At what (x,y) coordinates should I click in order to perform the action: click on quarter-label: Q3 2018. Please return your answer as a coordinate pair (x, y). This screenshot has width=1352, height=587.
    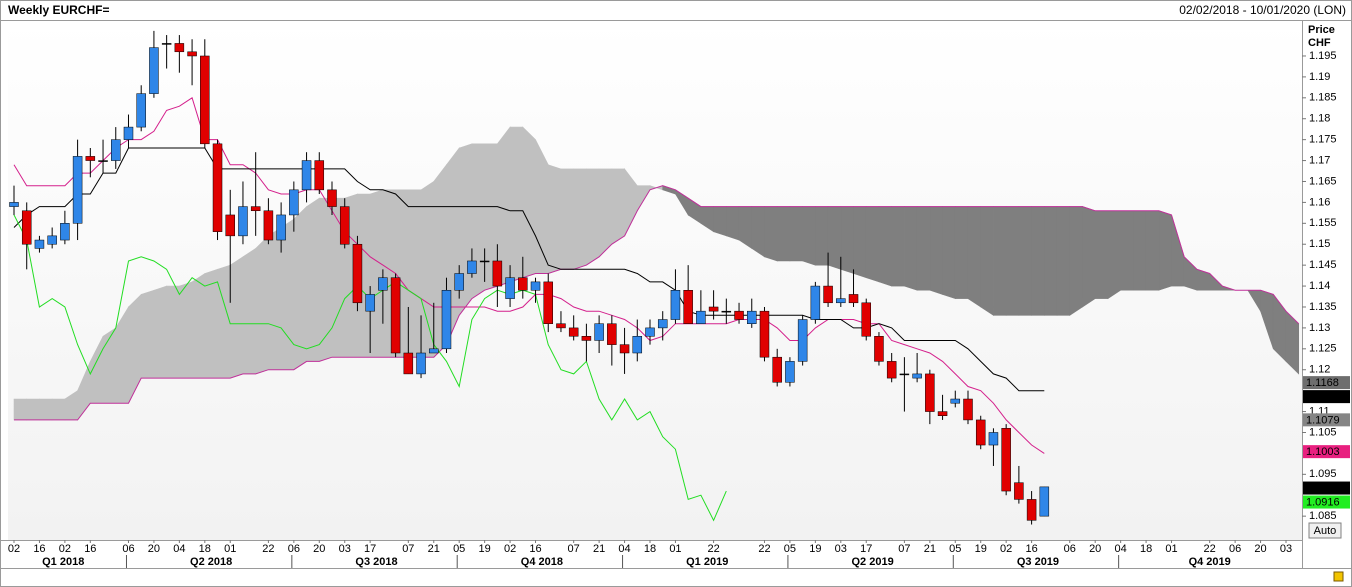
    Looking at the image, I should click on (376, 562).